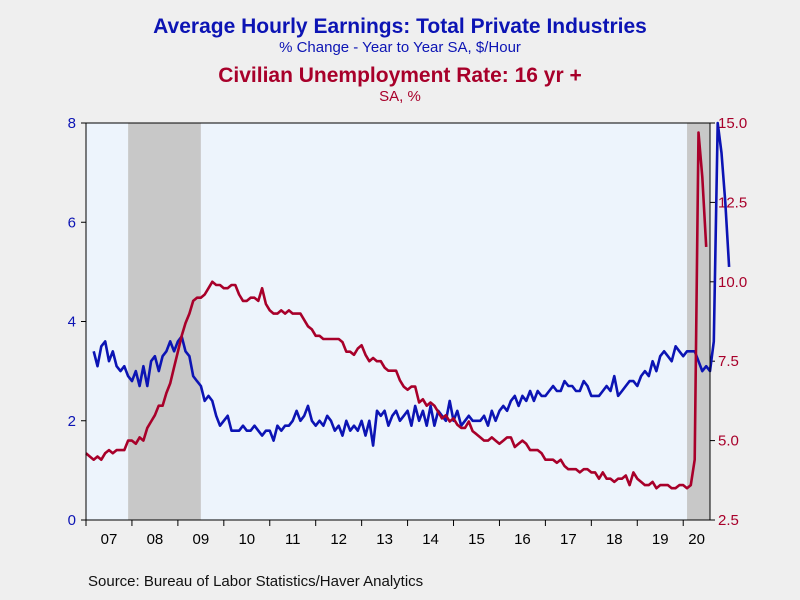 The width and height of the screenshot is (800, 600). Describe the element at coordinates (72, 322) in the screenshot. I see `y-left-tick-label: 4` at that location.